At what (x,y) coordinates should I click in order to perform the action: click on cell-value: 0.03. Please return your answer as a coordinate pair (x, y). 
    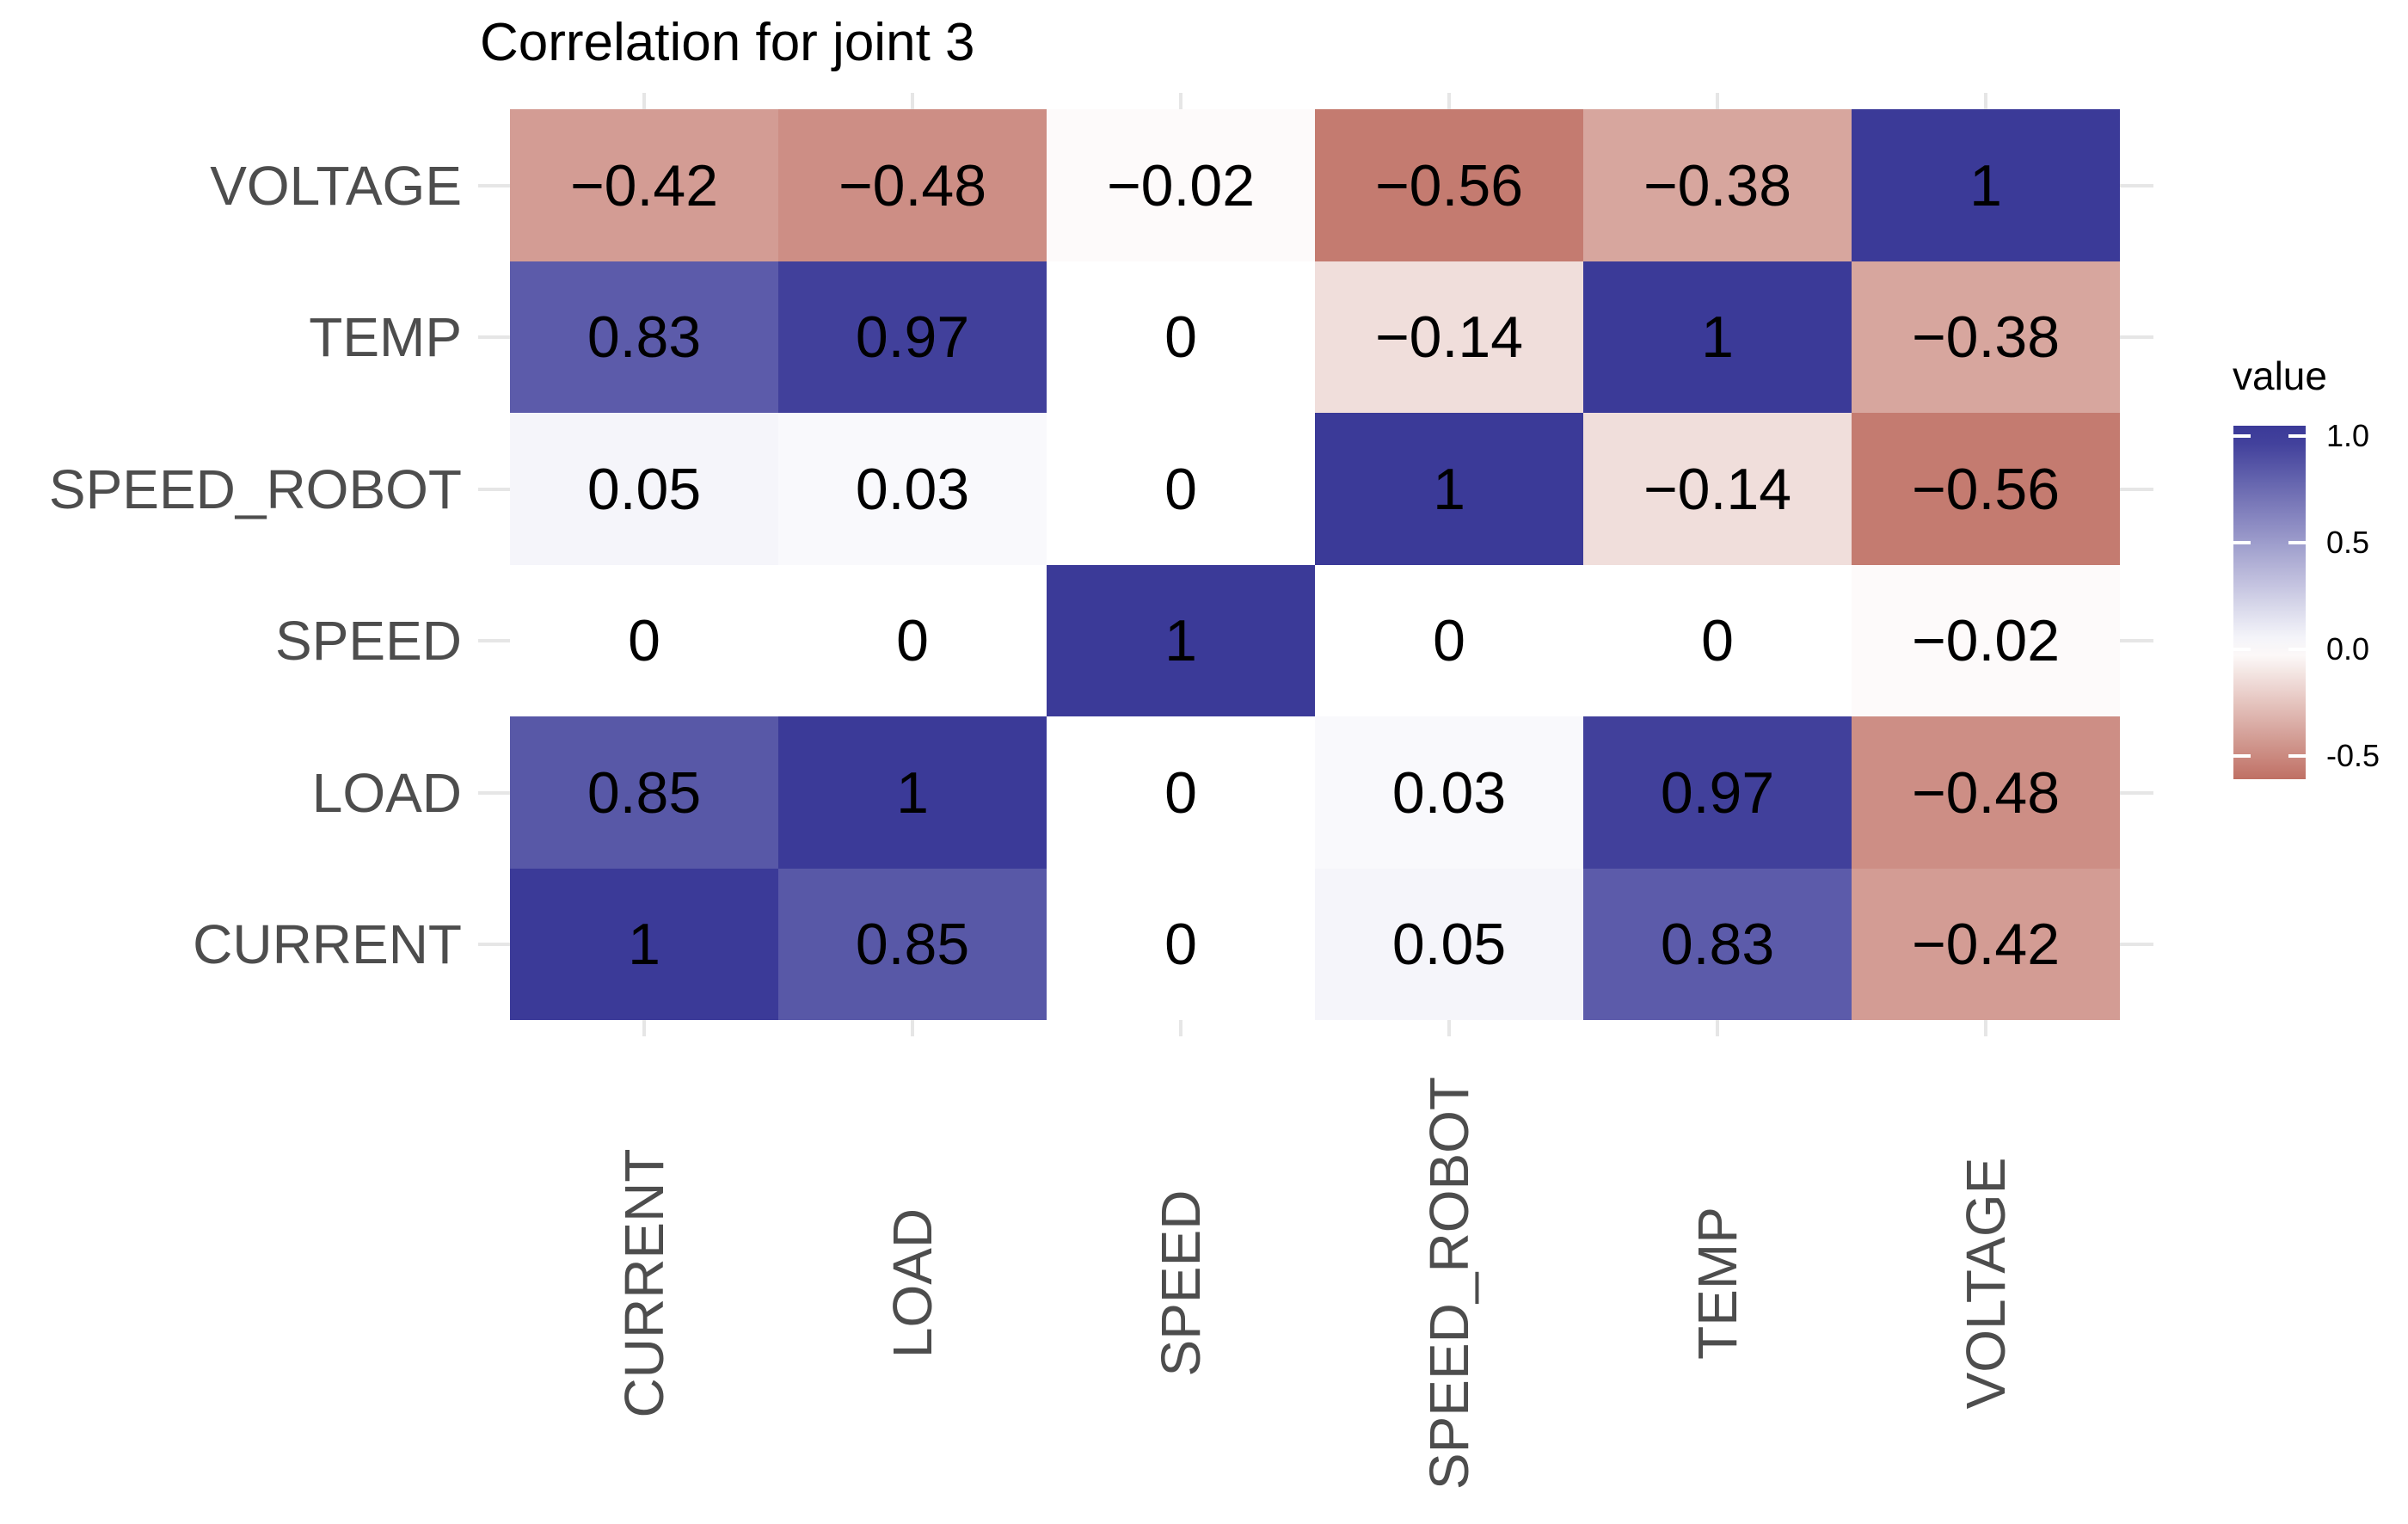
    Looking at the image, I should click on (912, 489).